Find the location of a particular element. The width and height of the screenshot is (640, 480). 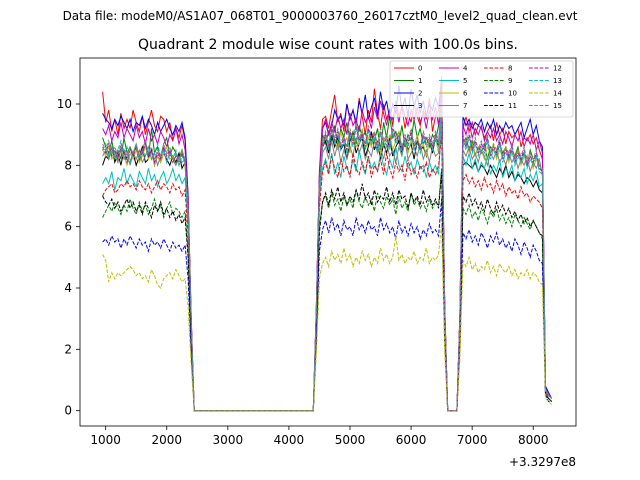

legend-label-7: 7 is located at coordinates (465, 106).